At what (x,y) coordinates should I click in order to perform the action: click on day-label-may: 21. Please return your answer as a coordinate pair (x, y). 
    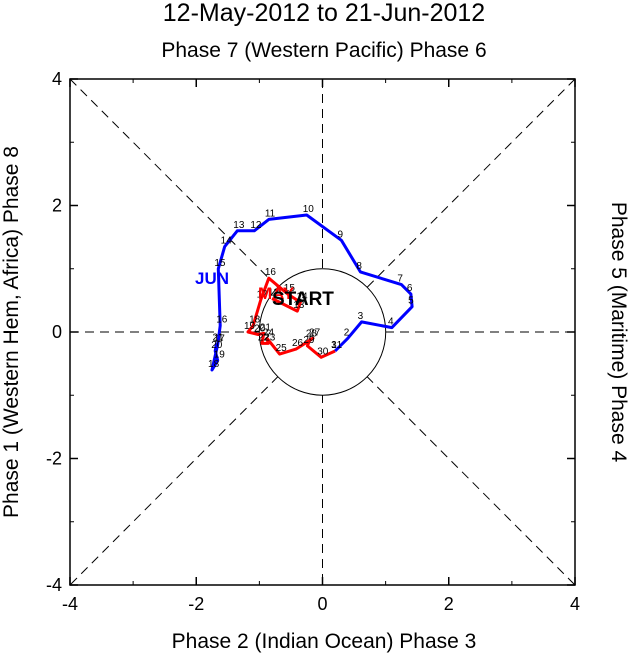
    Looking at the image, I should click on (266, 327).